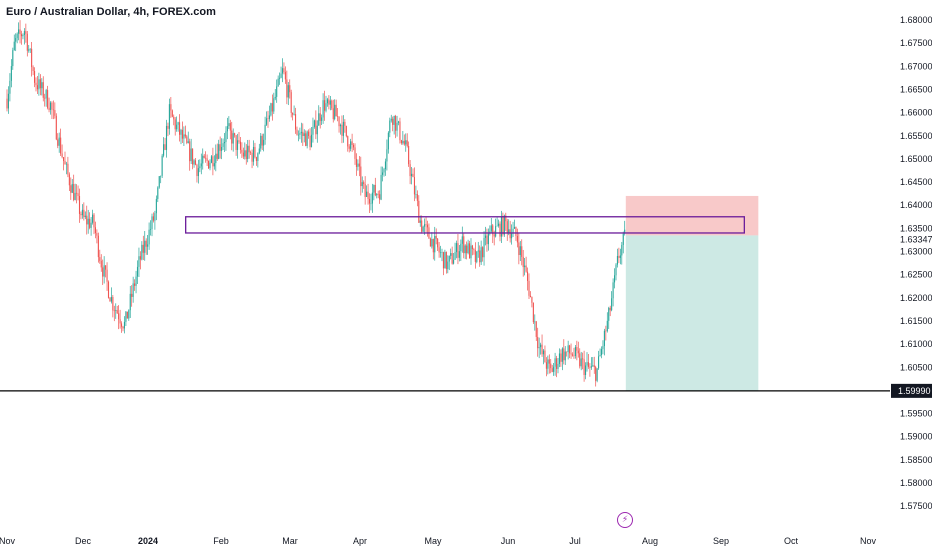  I want to click on horizontal-line-price-tag: 1.59990, so click(911, 390).